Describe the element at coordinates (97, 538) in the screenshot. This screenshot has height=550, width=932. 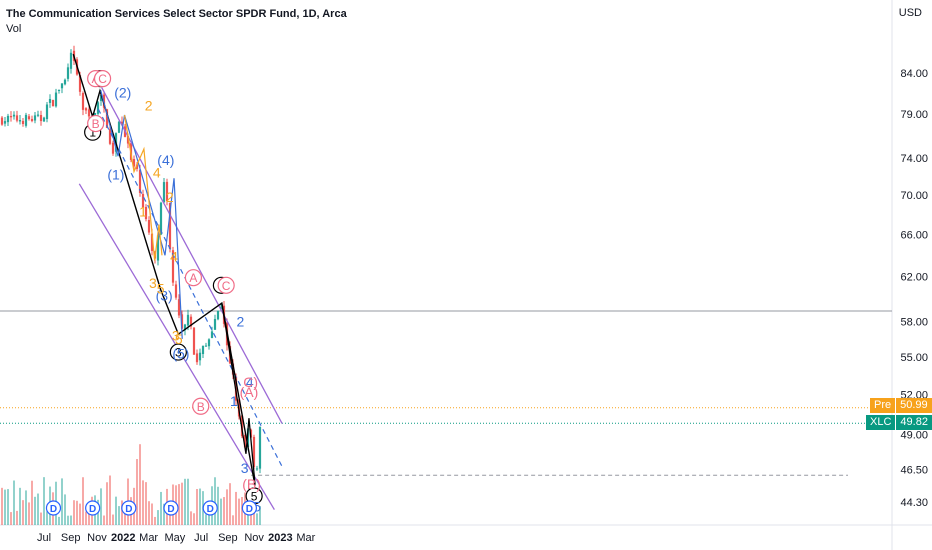
I see `x-tick-label: Nov` at that location.